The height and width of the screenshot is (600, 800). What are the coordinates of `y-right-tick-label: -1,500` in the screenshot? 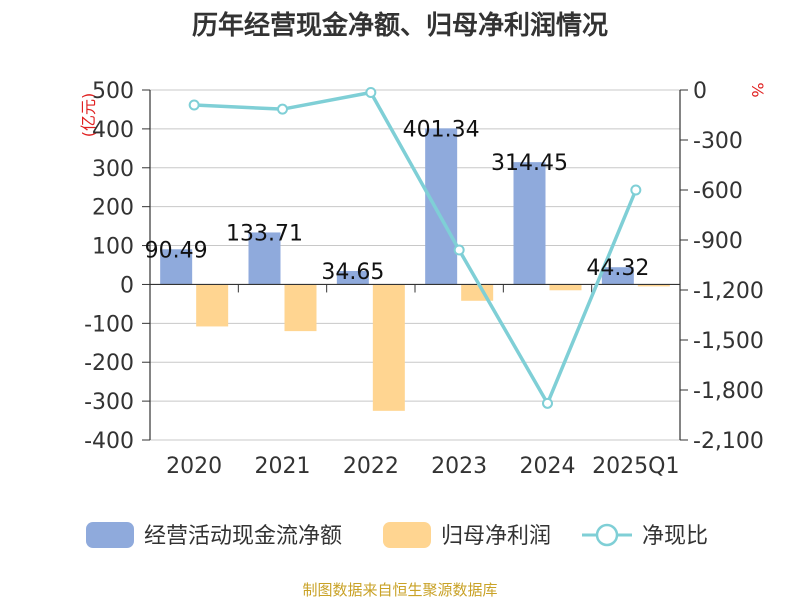 It's located at (728, 341).